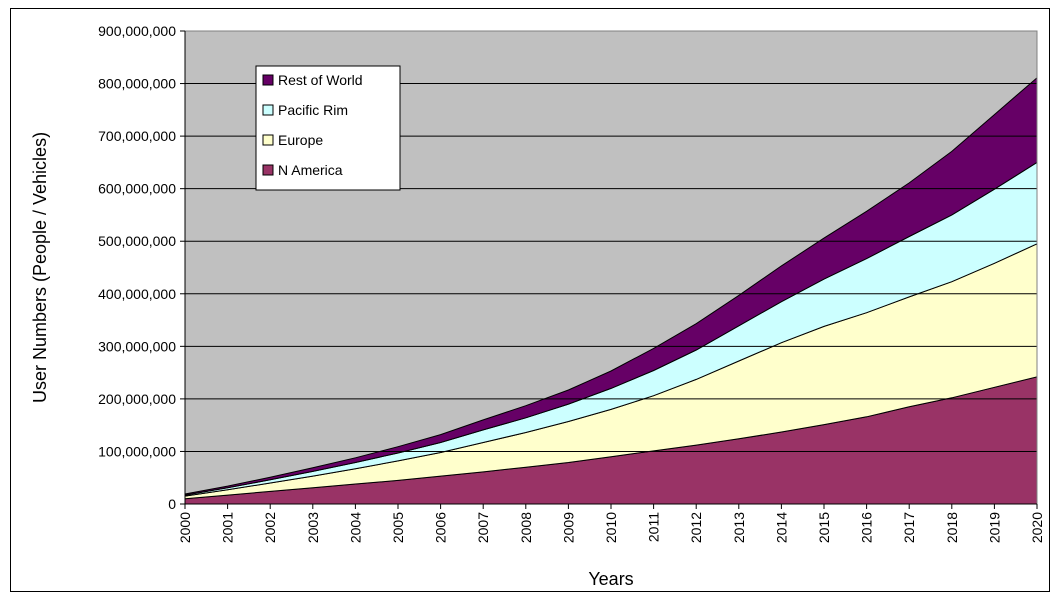 Image resolution: width=1058 pixels, height=596 pixels. I want to click on x-tick-label: 2003, so click(313, 527).